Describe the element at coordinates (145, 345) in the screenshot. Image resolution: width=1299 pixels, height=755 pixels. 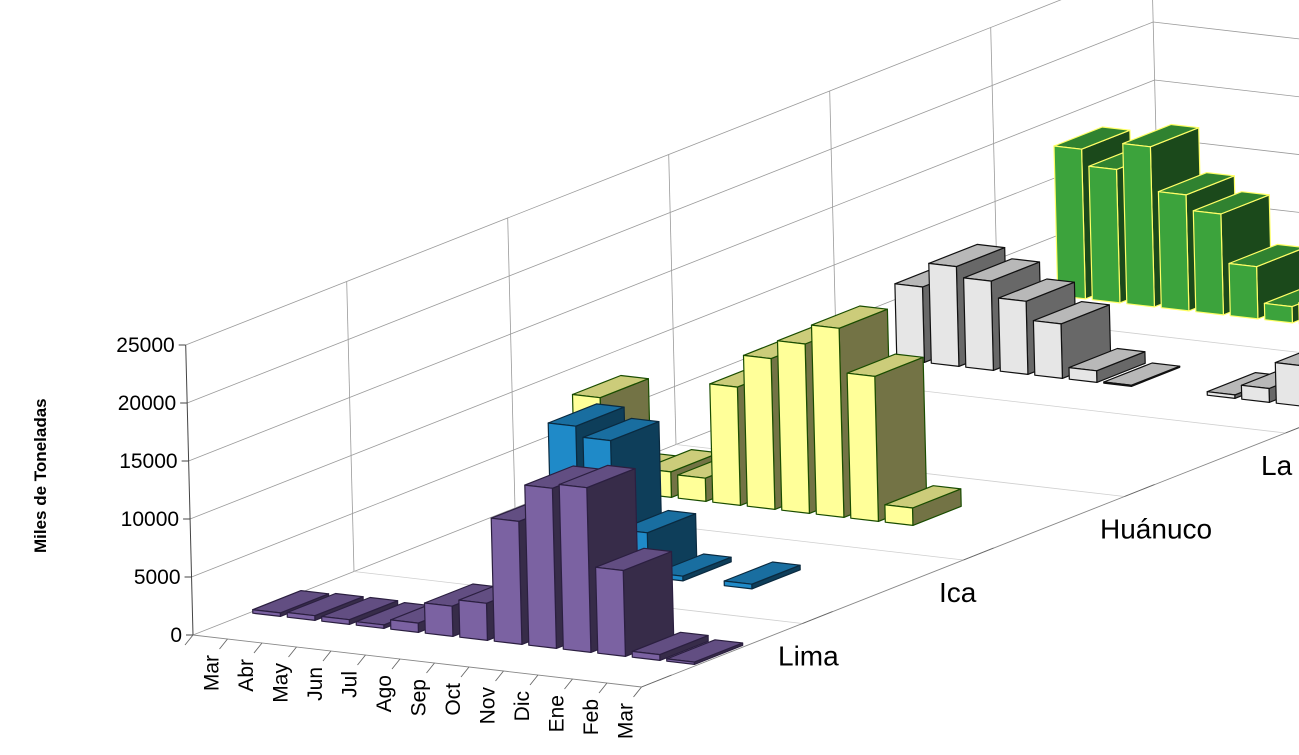
I see `y-tick-label: 25000` at that location.